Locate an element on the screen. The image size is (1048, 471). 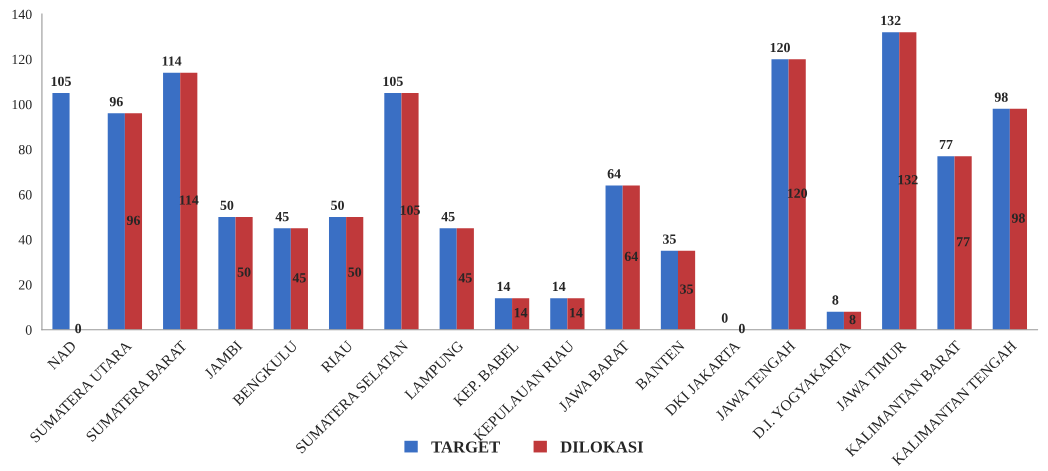
data-label: 114 is located at coordinates (172, 61).